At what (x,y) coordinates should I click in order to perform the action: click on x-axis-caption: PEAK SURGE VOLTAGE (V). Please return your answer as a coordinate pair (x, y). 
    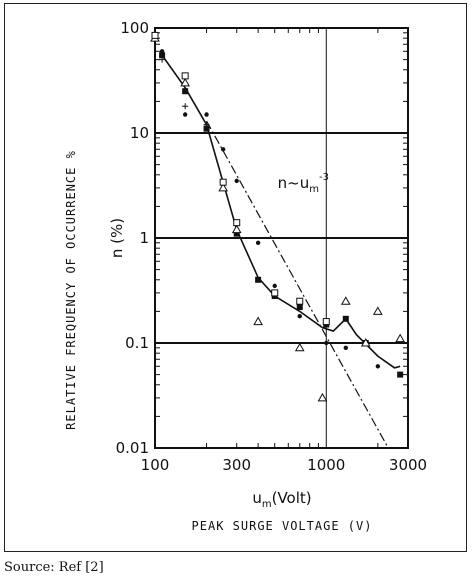
    Looking at the image, I should click on (282, 526).